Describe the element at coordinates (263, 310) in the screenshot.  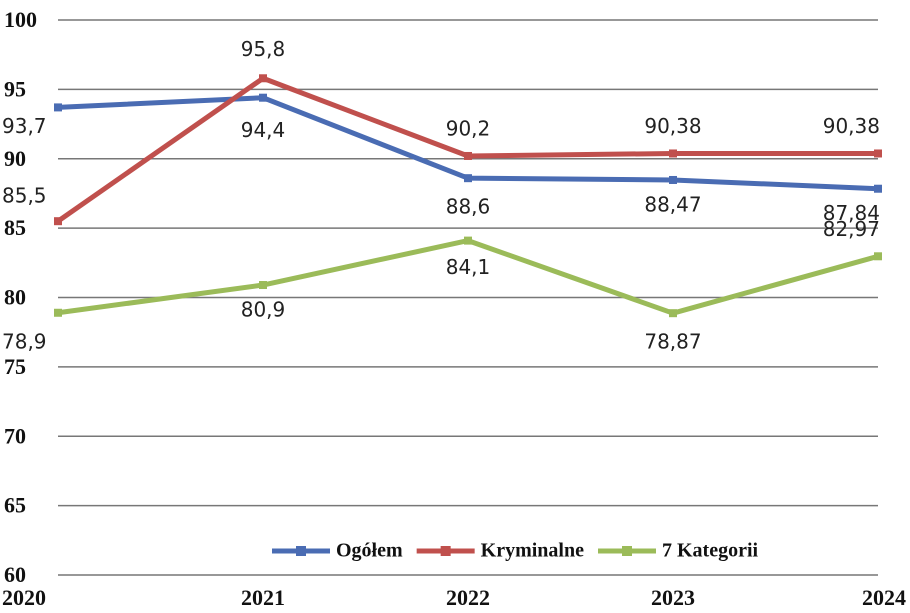
I see `data-label: 80,9` at that location.